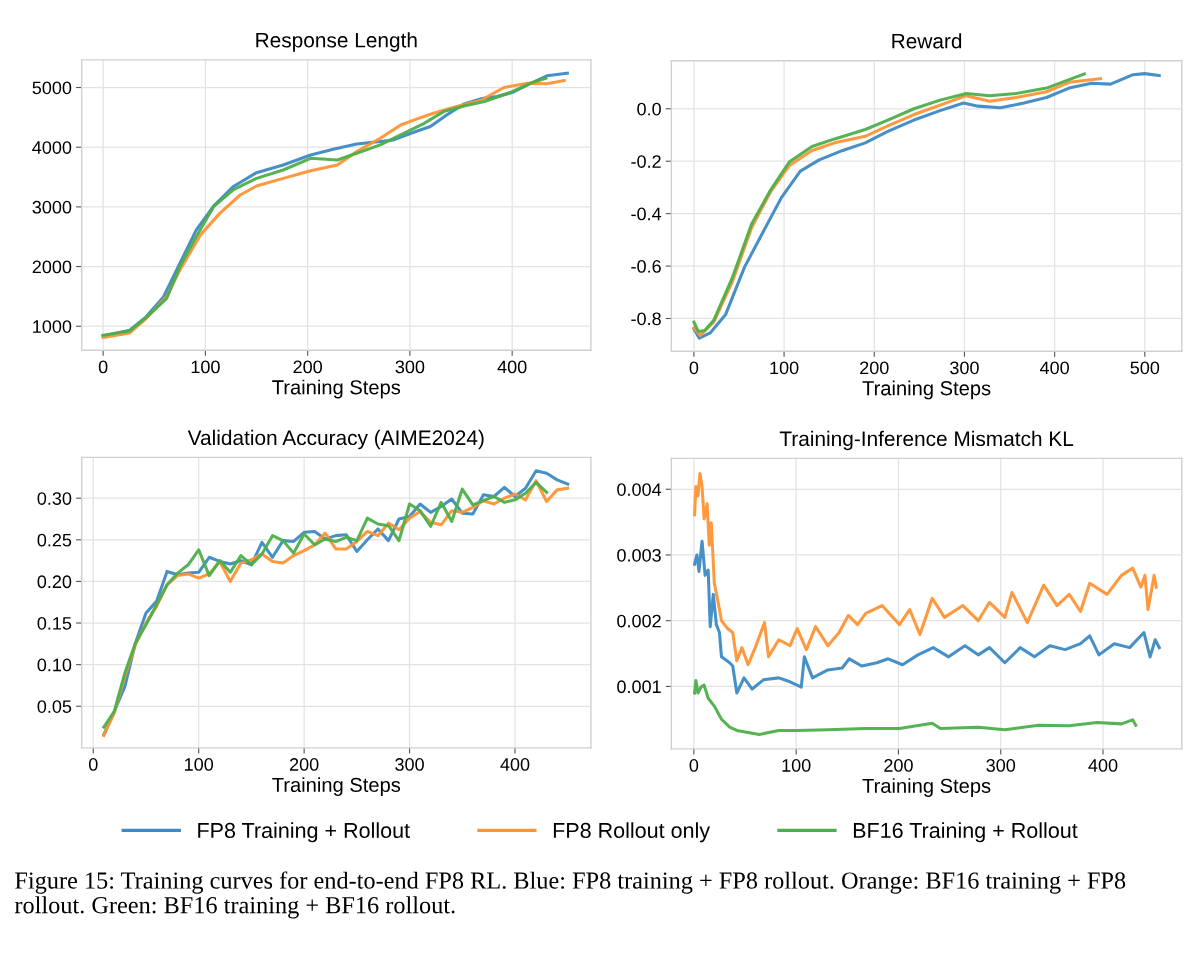 Image resolution: width=1201 pixels, height=965 pixels. Describe the element at coordinates (52, 207) in the screenshot. I see `y-tick-label: 3000` at that location.